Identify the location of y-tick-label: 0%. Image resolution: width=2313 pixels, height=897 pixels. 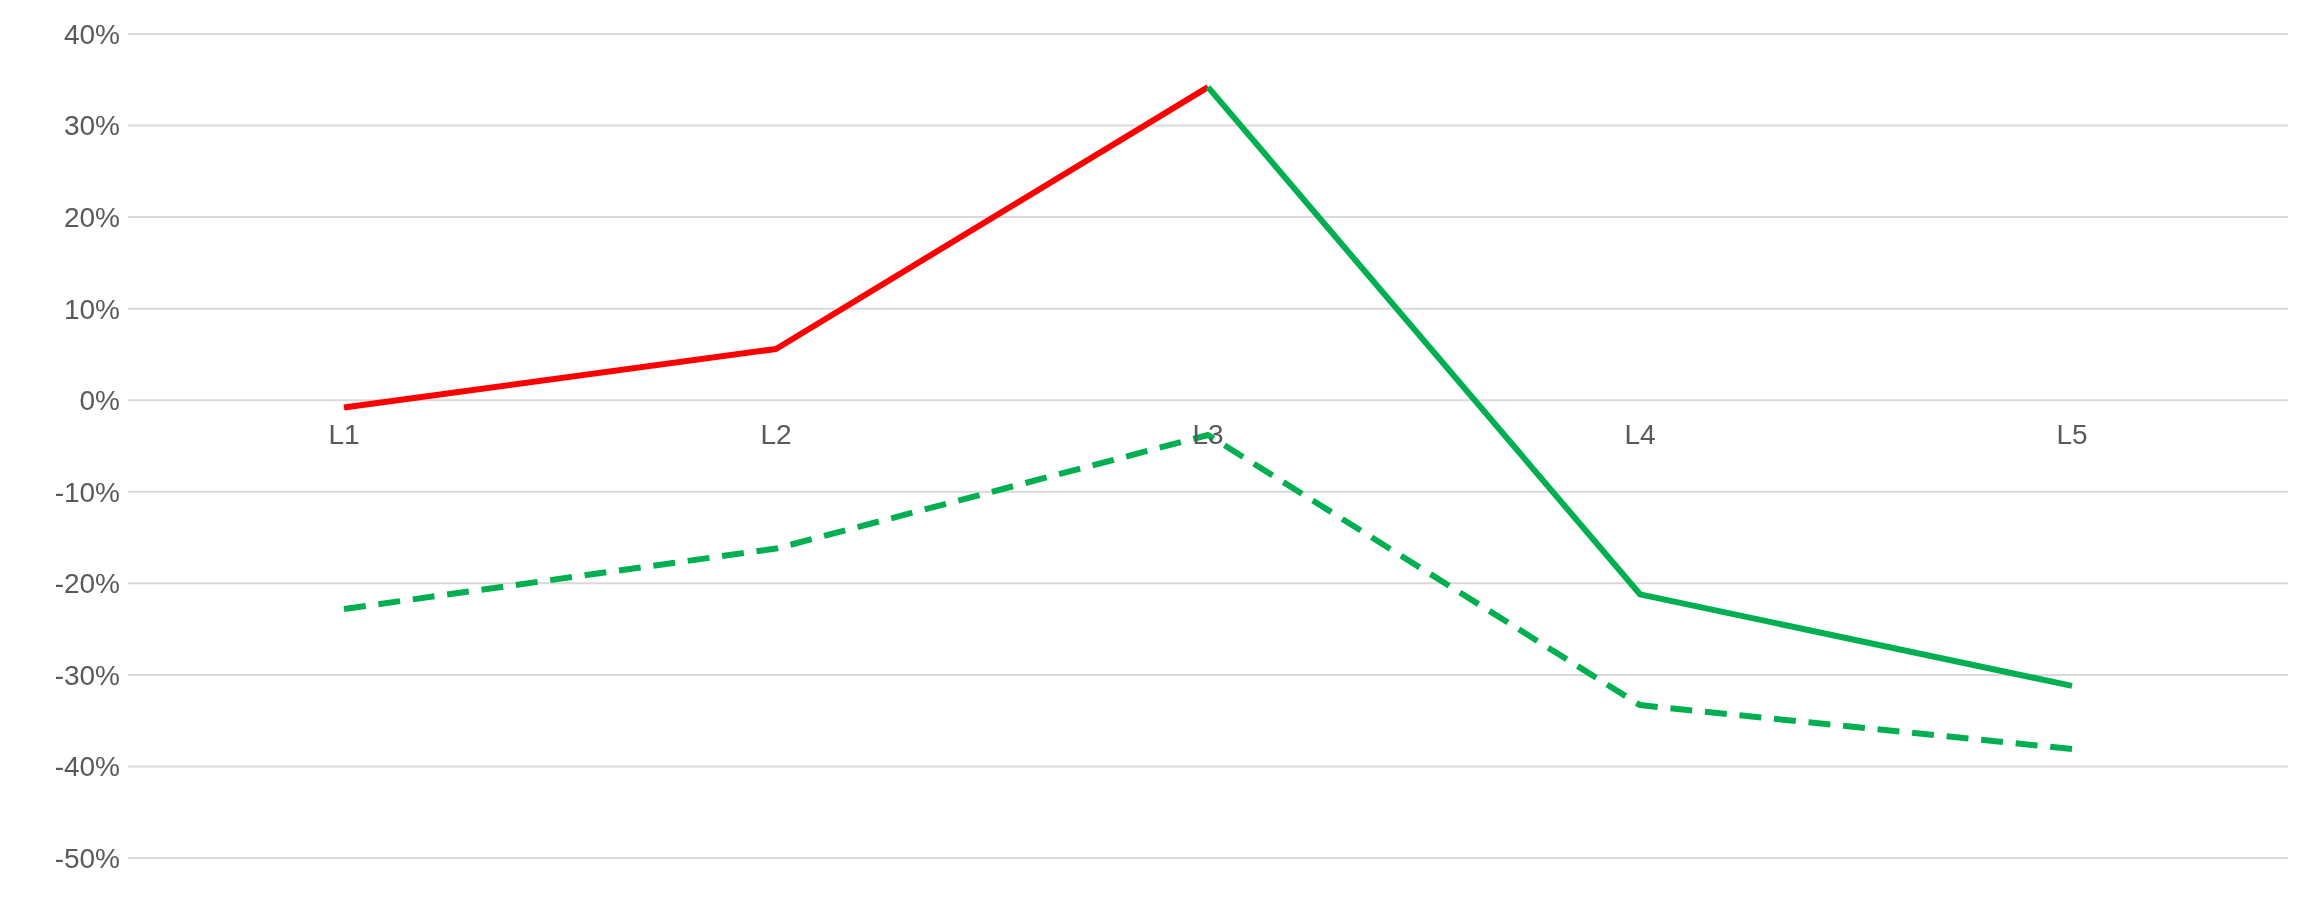
(99, 401).